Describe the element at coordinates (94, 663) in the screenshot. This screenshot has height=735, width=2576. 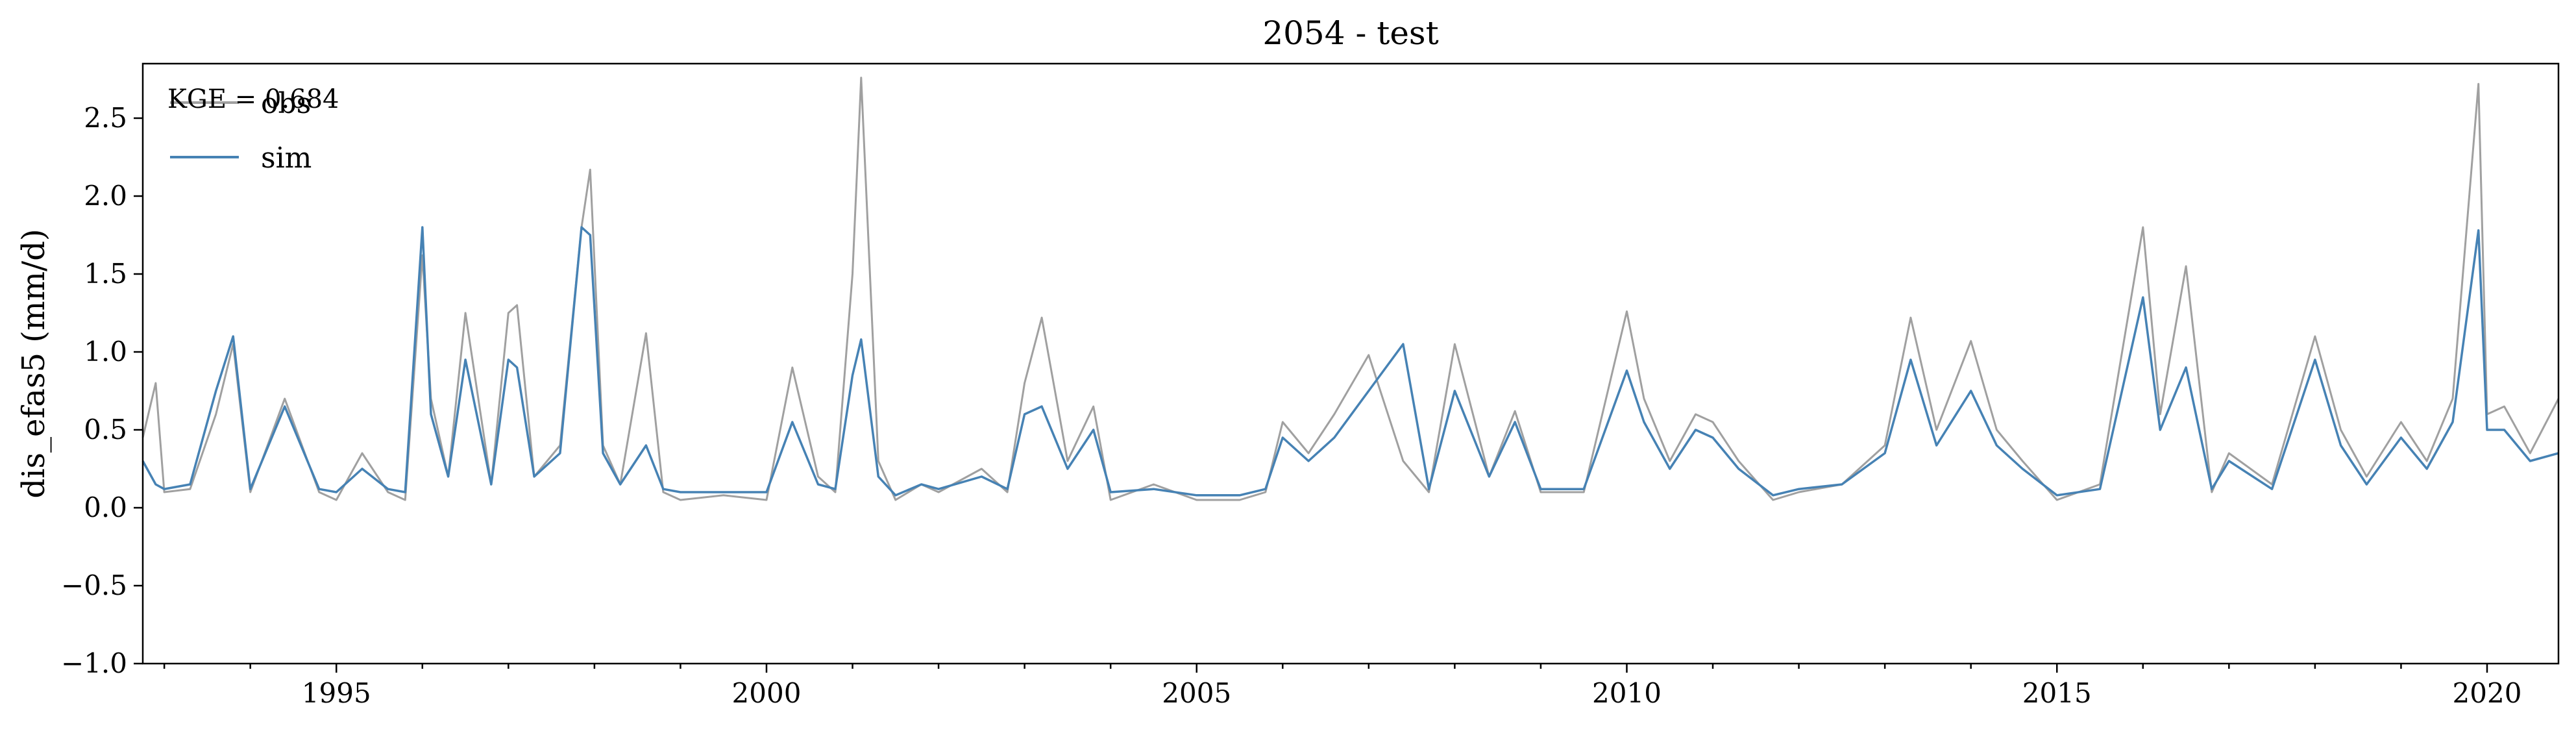
I see `y-tick-label: −1.0` at that location.